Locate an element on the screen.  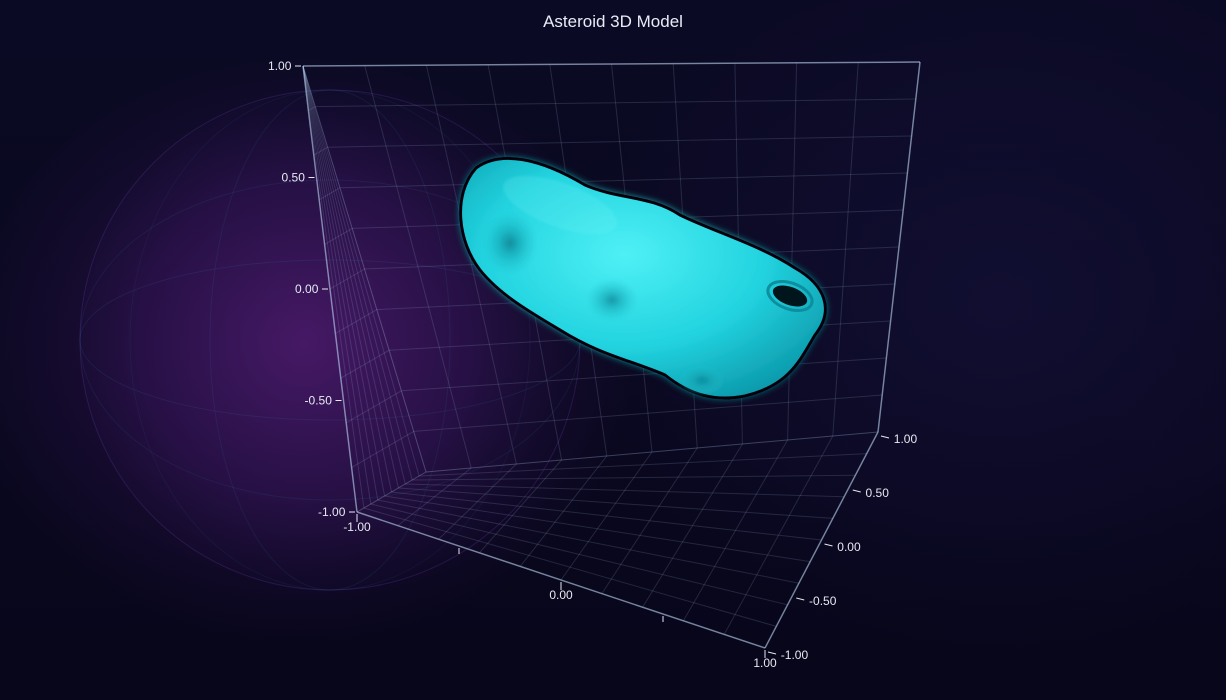
y-tick-label: 0.00 is located at coordinates (307, 289).